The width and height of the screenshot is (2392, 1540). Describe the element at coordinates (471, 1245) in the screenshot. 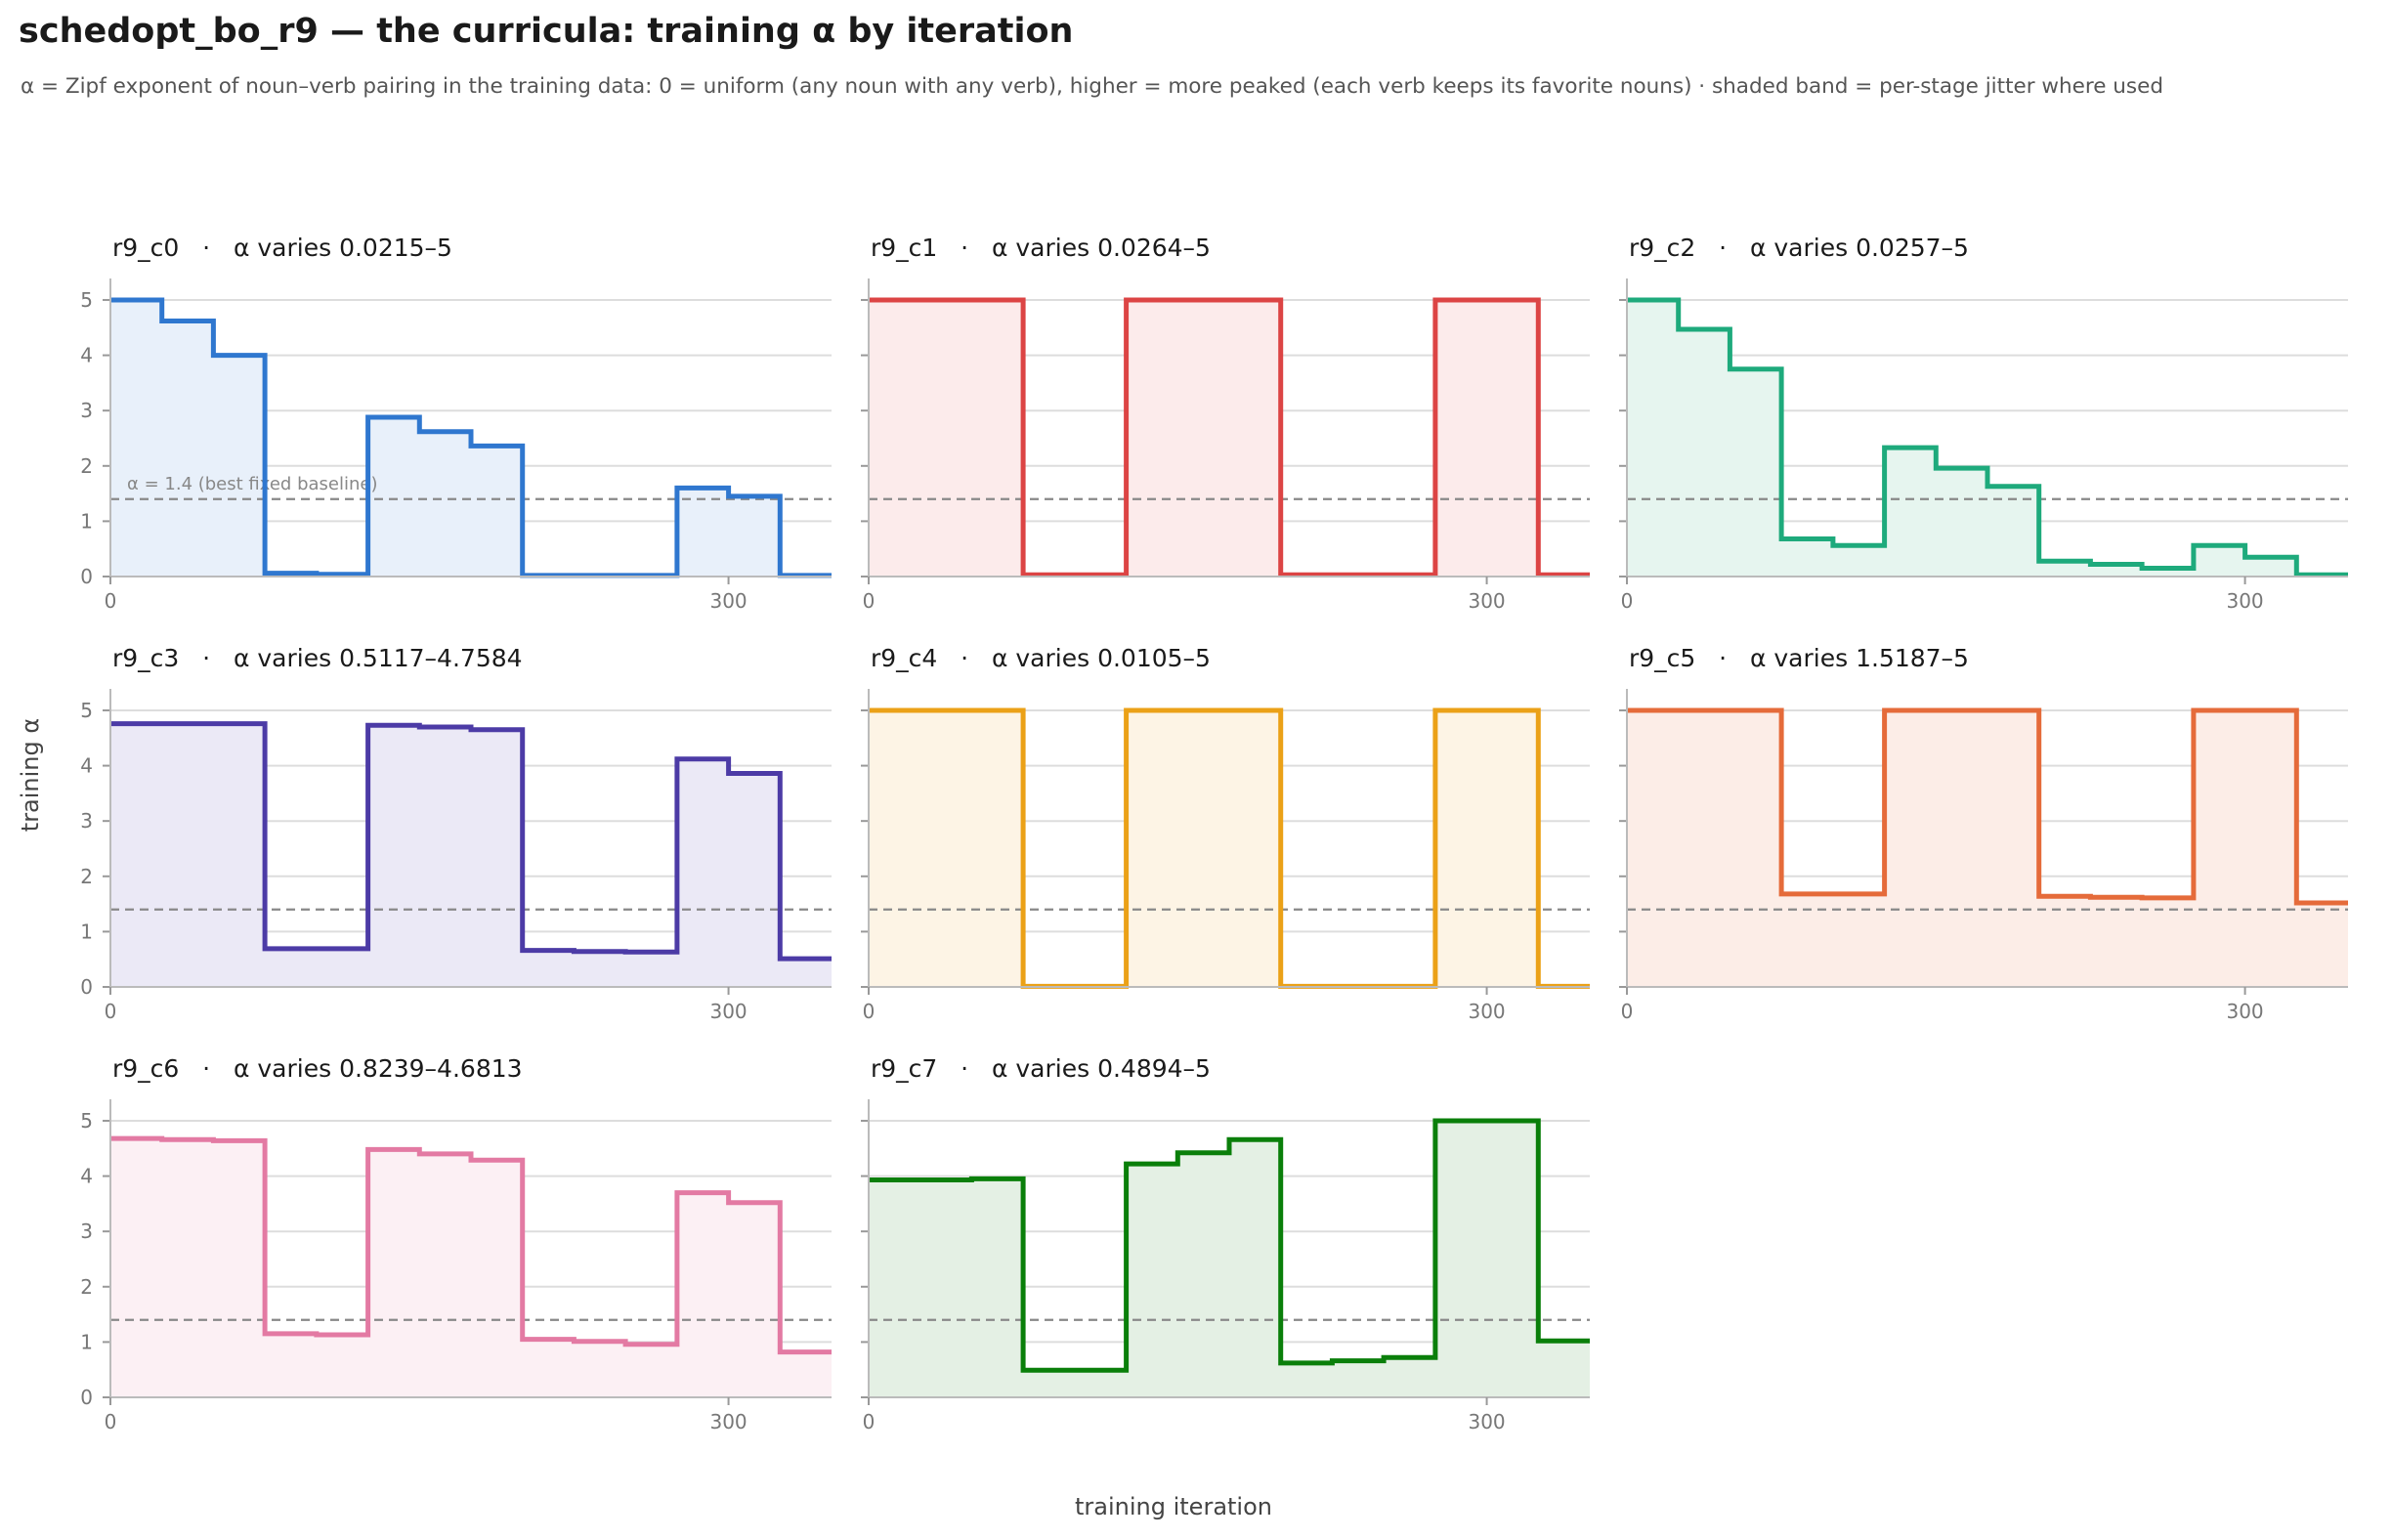

I see `series-line-r9_c6` at that location.